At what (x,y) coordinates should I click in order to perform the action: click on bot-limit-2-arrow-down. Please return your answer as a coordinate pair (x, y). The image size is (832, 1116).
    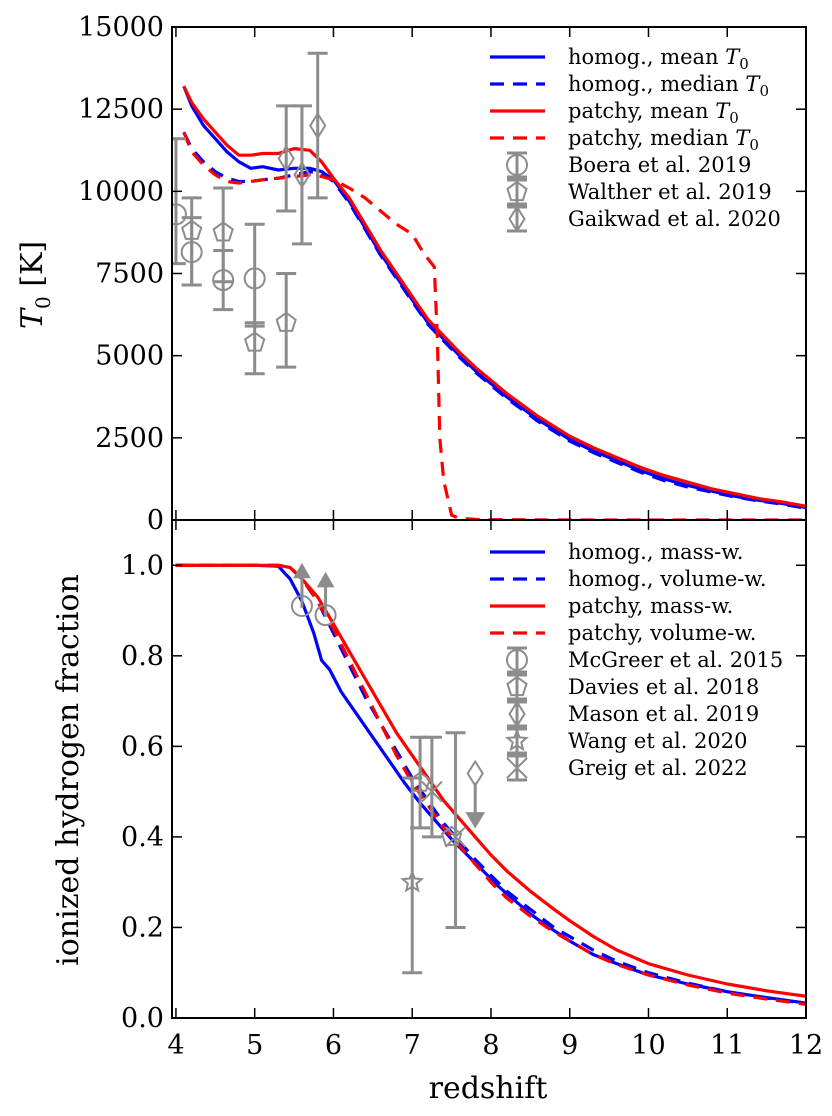
    Looking at the image, I should click on (475, 820).